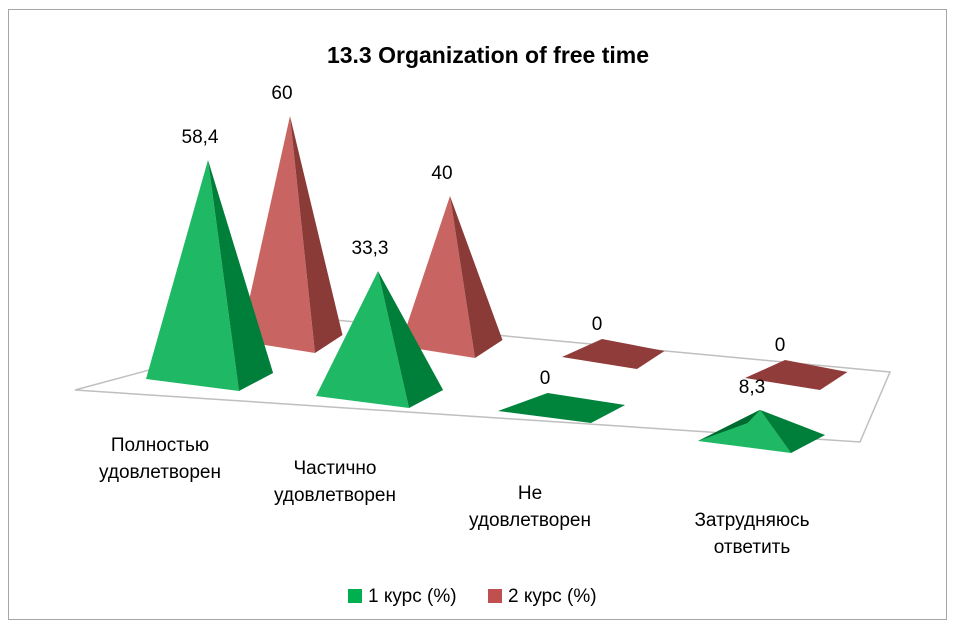  What do you see at coordinates (412, 596) in the screenshot?
I see `legend-label: 1 курс (%)` at bounding box center [412, 596].